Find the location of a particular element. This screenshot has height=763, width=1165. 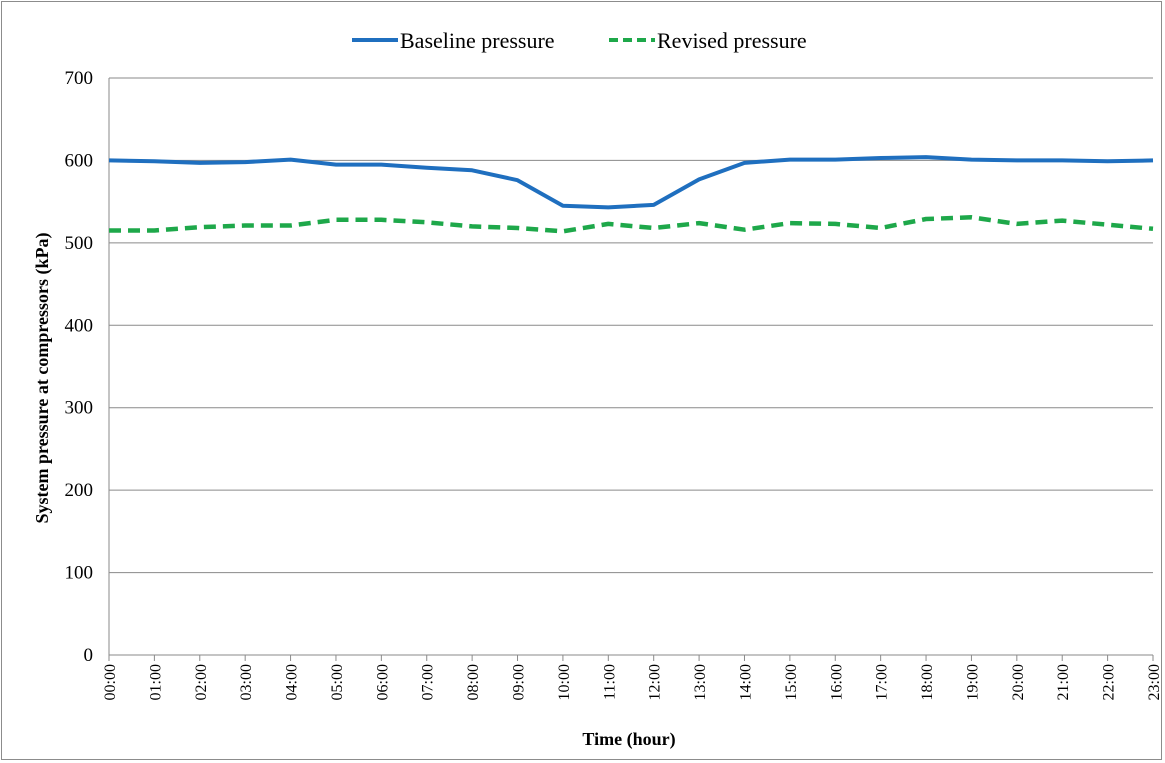

legend: Baseline pressure Revised pressure is located at coordinates (579, 40).